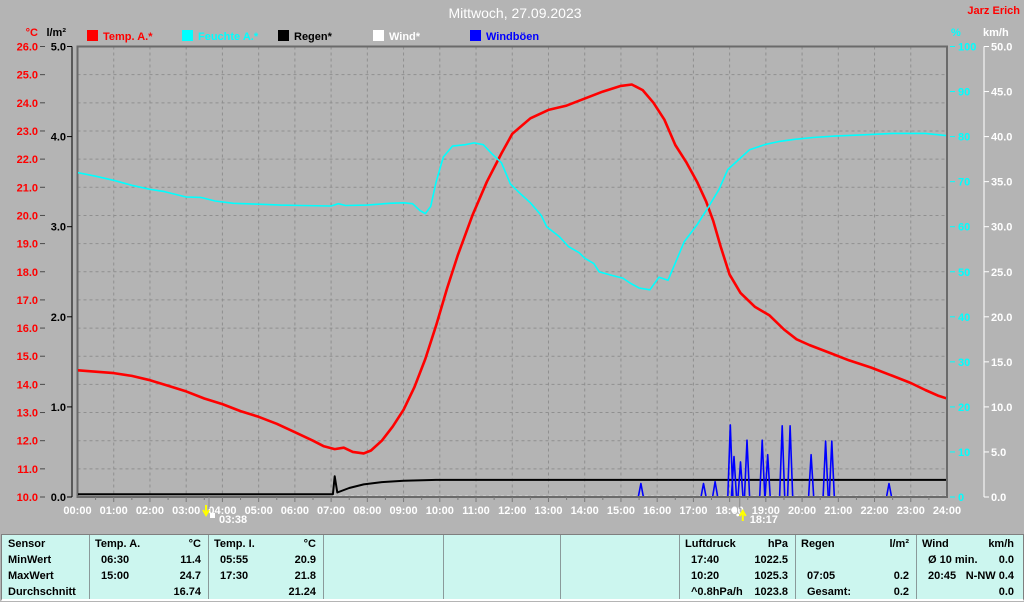 The height and width of the screenshot is (602, 1024). I want to click on humidity-tick-label: 30, so click(964, 363).